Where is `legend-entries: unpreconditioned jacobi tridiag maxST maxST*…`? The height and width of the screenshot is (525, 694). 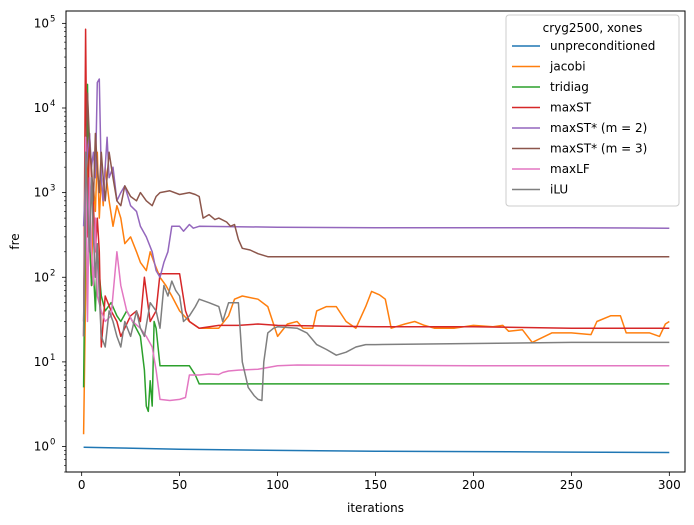 legend-entries: unpreconditioned jacobi tridiag maxST maxST*… is located at coordinates (583, 118).